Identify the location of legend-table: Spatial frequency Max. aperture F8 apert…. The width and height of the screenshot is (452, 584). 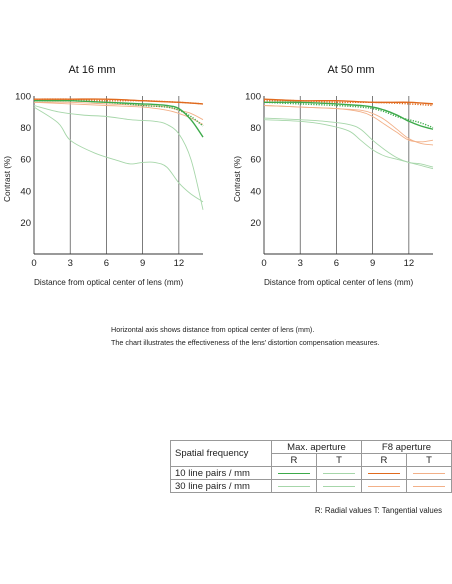
(311, 466).